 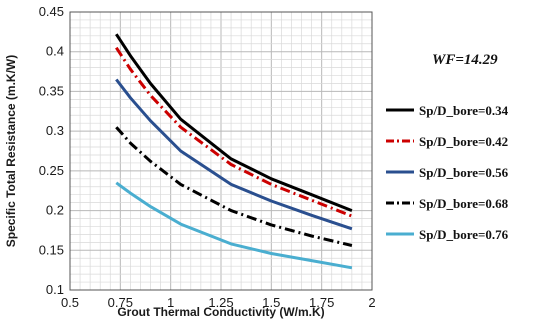 I want to click on y-tick-label: 0.25, so click(x=51, y=170).